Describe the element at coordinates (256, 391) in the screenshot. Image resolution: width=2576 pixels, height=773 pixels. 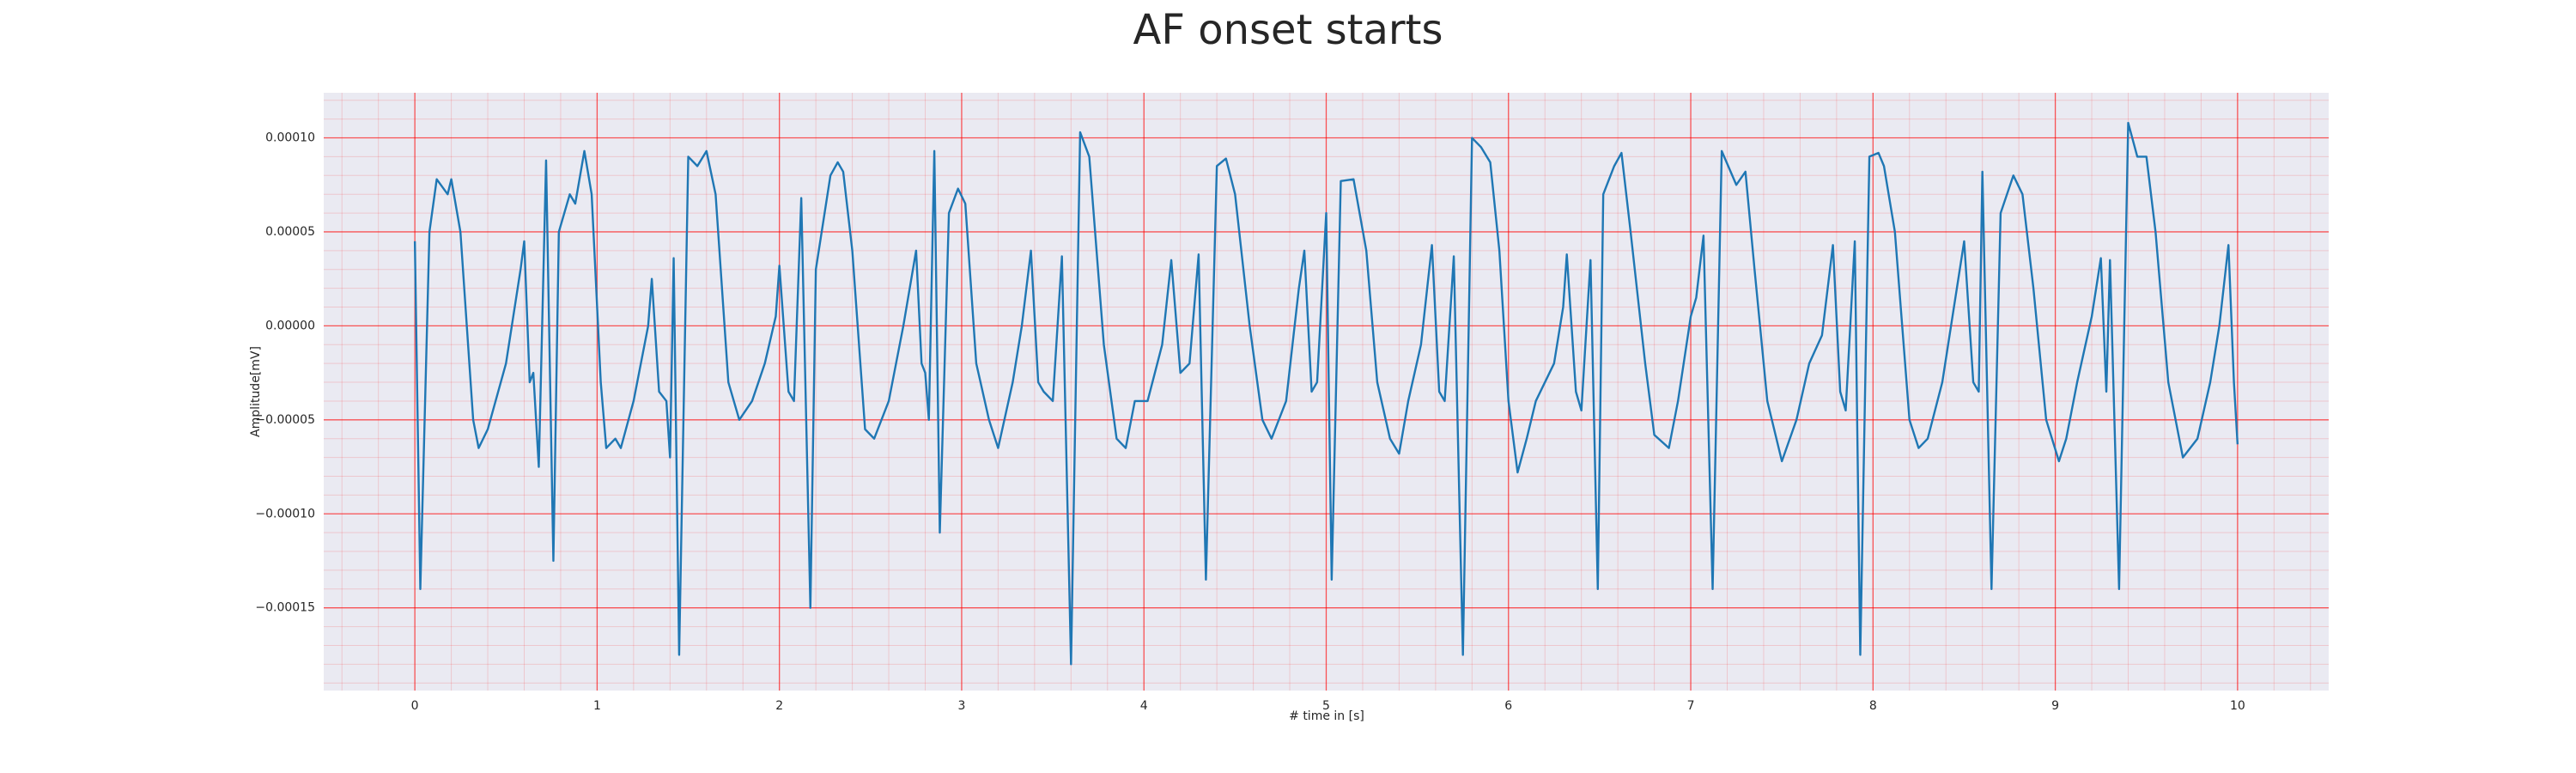
I see `y-axis-label: Amplitude[mV]` at that location.